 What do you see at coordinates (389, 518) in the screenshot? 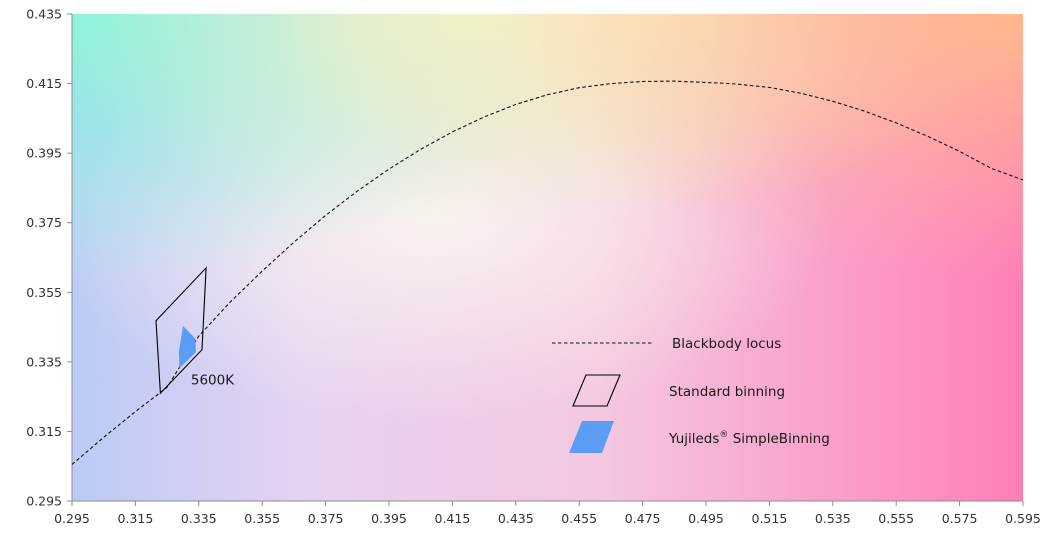
I see `x-tick-label: 0.395` at bounding box center [389, 518].